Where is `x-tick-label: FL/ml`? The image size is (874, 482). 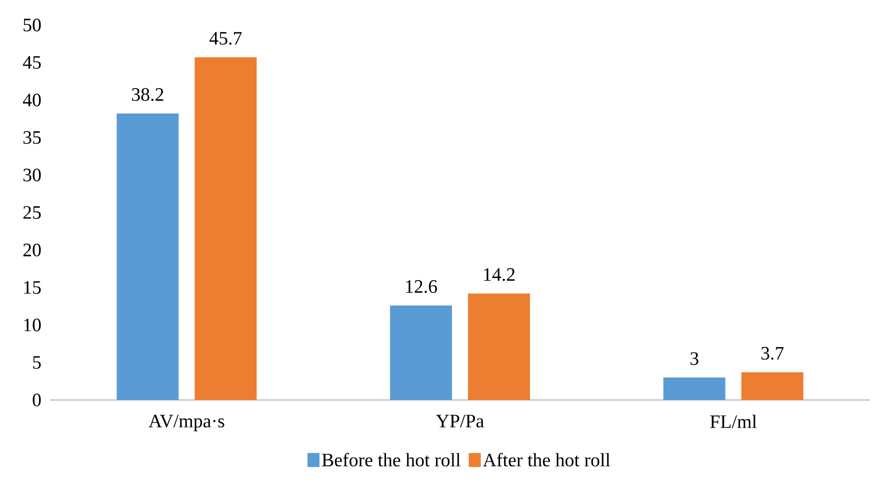 x-tick-label: FL/ml is located at coordinates (733, 421).